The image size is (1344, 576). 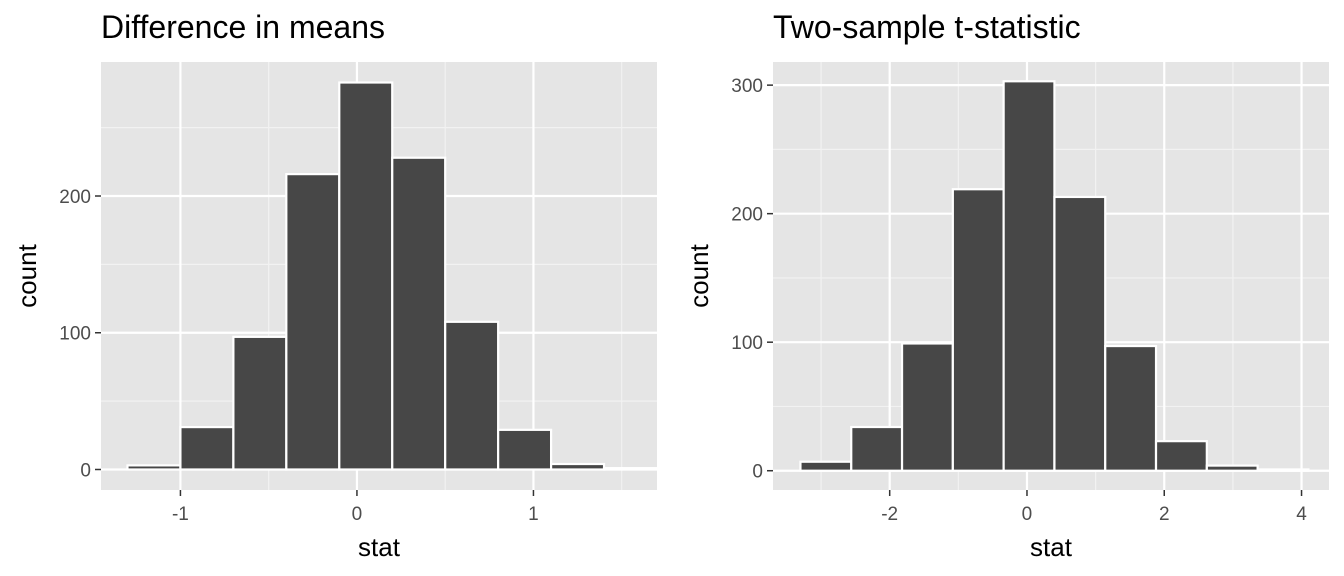 I want to click on chart1-x-tick-label: 1, so click(x=533, y=514).